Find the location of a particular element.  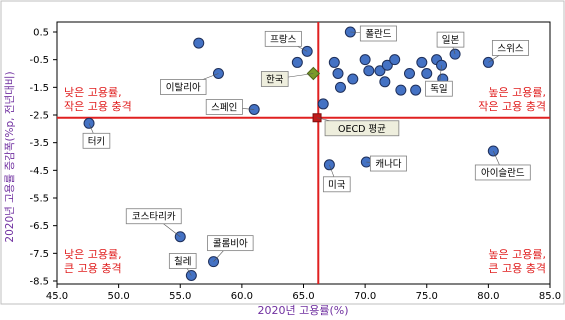

point-label: 프랑스 is located at coordinates (283, 39).